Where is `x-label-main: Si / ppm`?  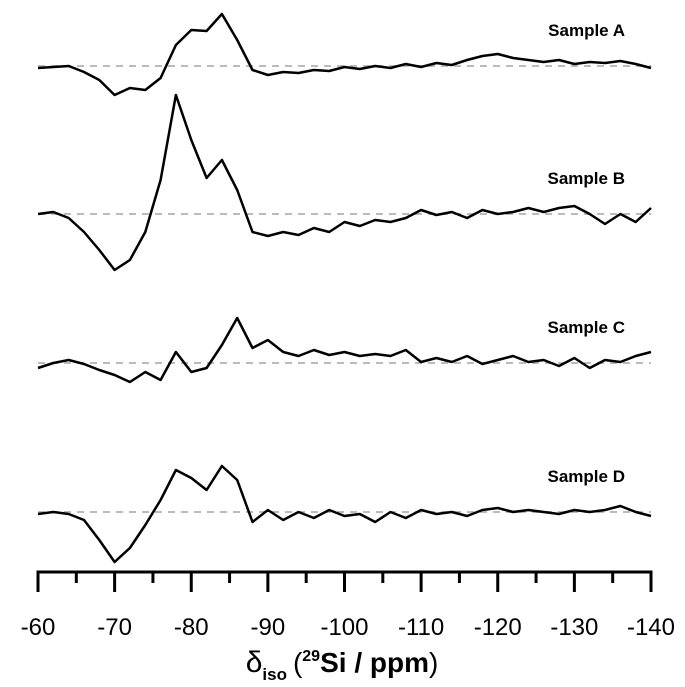 x-label-main: Si / ppm is located at coordinates (374, 662).